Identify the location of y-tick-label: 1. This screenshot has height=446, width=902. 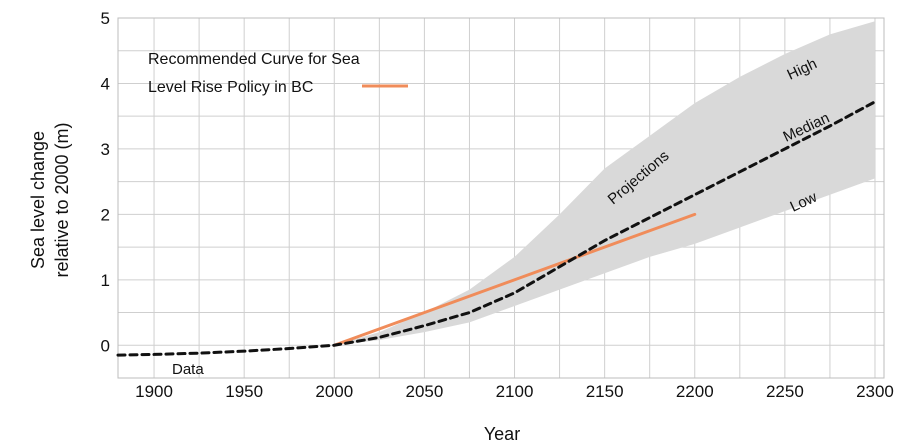
(105, 280).